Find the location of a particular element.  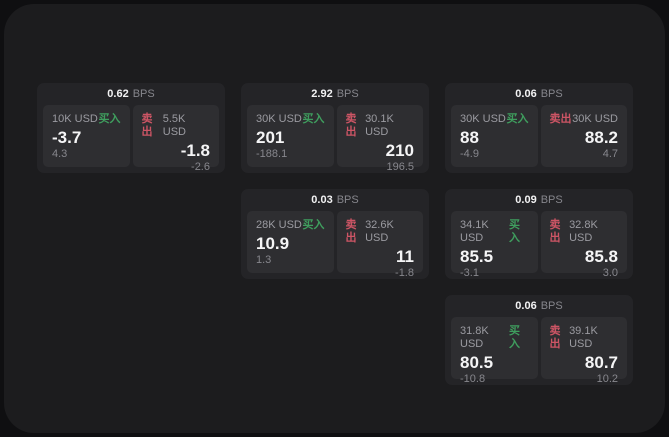

sell-panel: 卖出 32.8K USD 85.8 3.0 is located at coordinates (583, 245).